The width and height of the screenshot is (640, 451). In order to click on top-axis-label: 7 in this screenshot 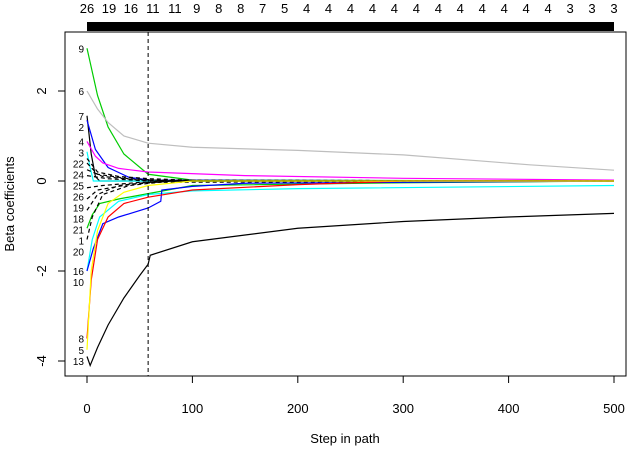, I will do `click(262, 8)`.